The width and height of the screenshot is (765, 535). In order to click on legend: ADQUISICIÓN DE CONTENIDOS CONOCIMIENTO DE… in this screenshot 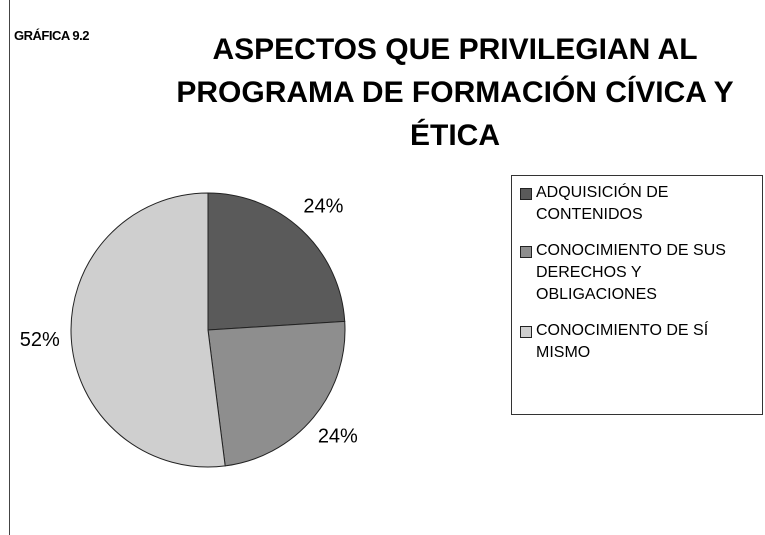, I will do `click(637, 295)`.